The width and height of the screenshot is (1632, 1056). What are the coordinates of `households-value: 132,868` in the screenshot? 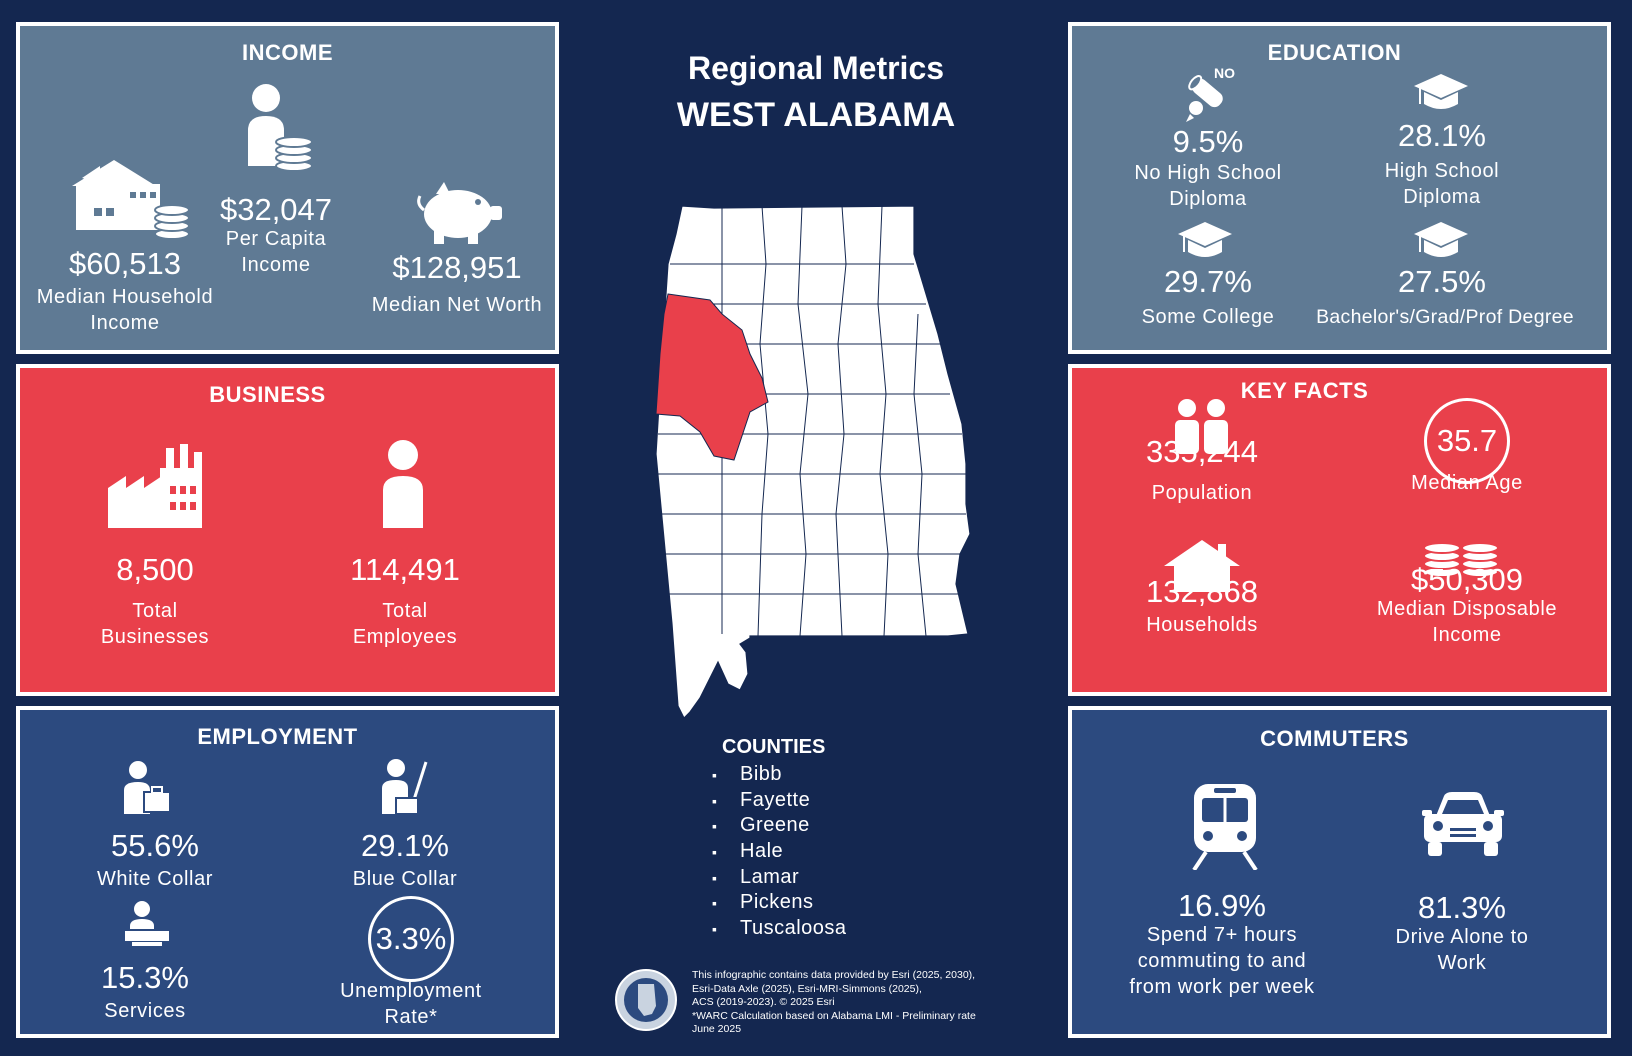 It's located at (1202, 591).